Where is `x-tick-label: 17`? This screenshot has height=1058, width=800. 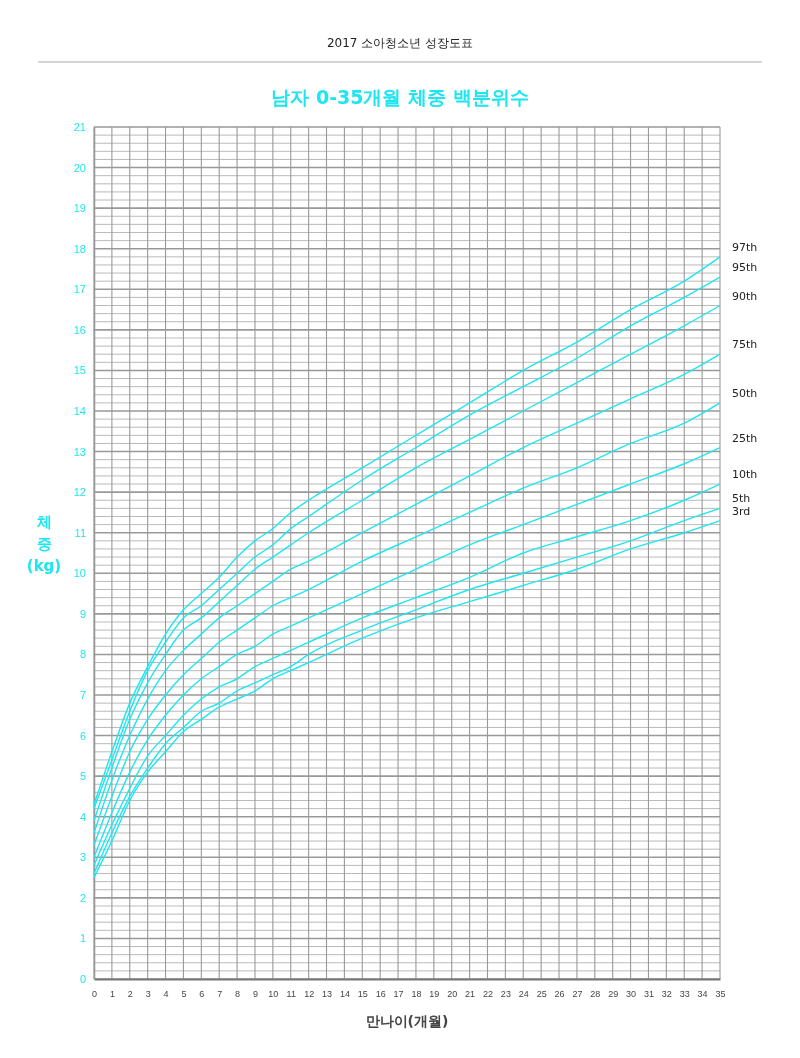 x-tick-label: 17 is located at coordinates (398, 994).